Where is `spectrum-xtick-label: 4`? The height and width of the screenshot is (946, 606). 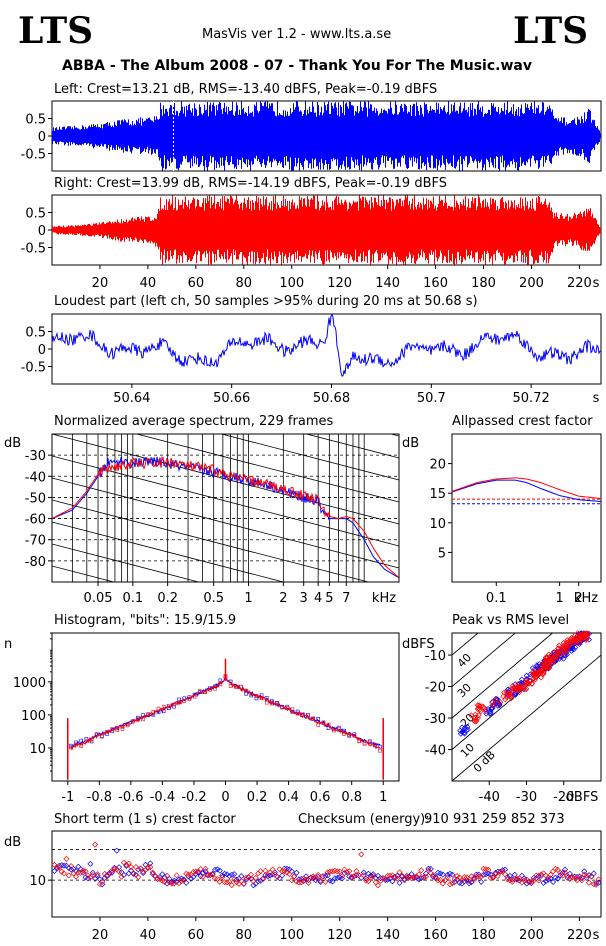
spectrum-xtick-label: 4 is located at coordinates (318, 598).